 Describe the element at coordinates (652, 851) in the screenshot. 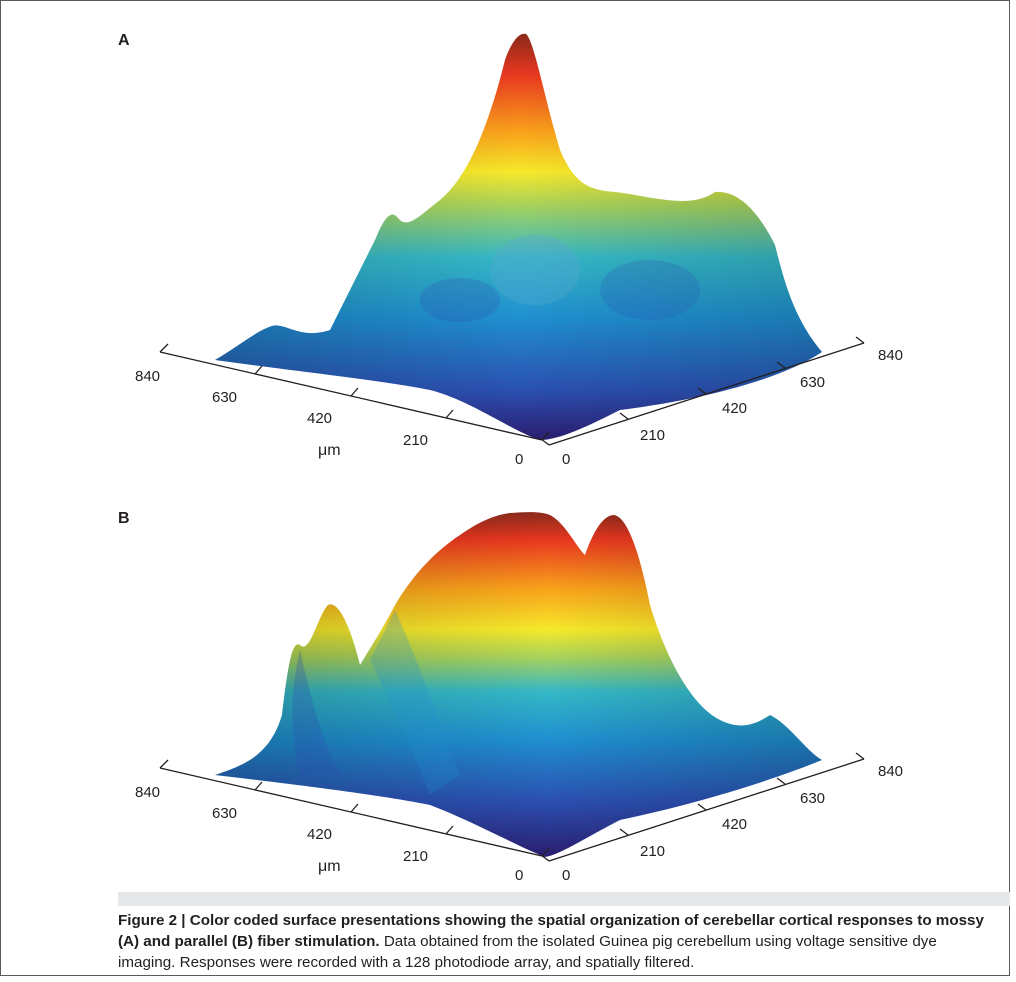

I see `right-tick-b-210: 210` at that location.